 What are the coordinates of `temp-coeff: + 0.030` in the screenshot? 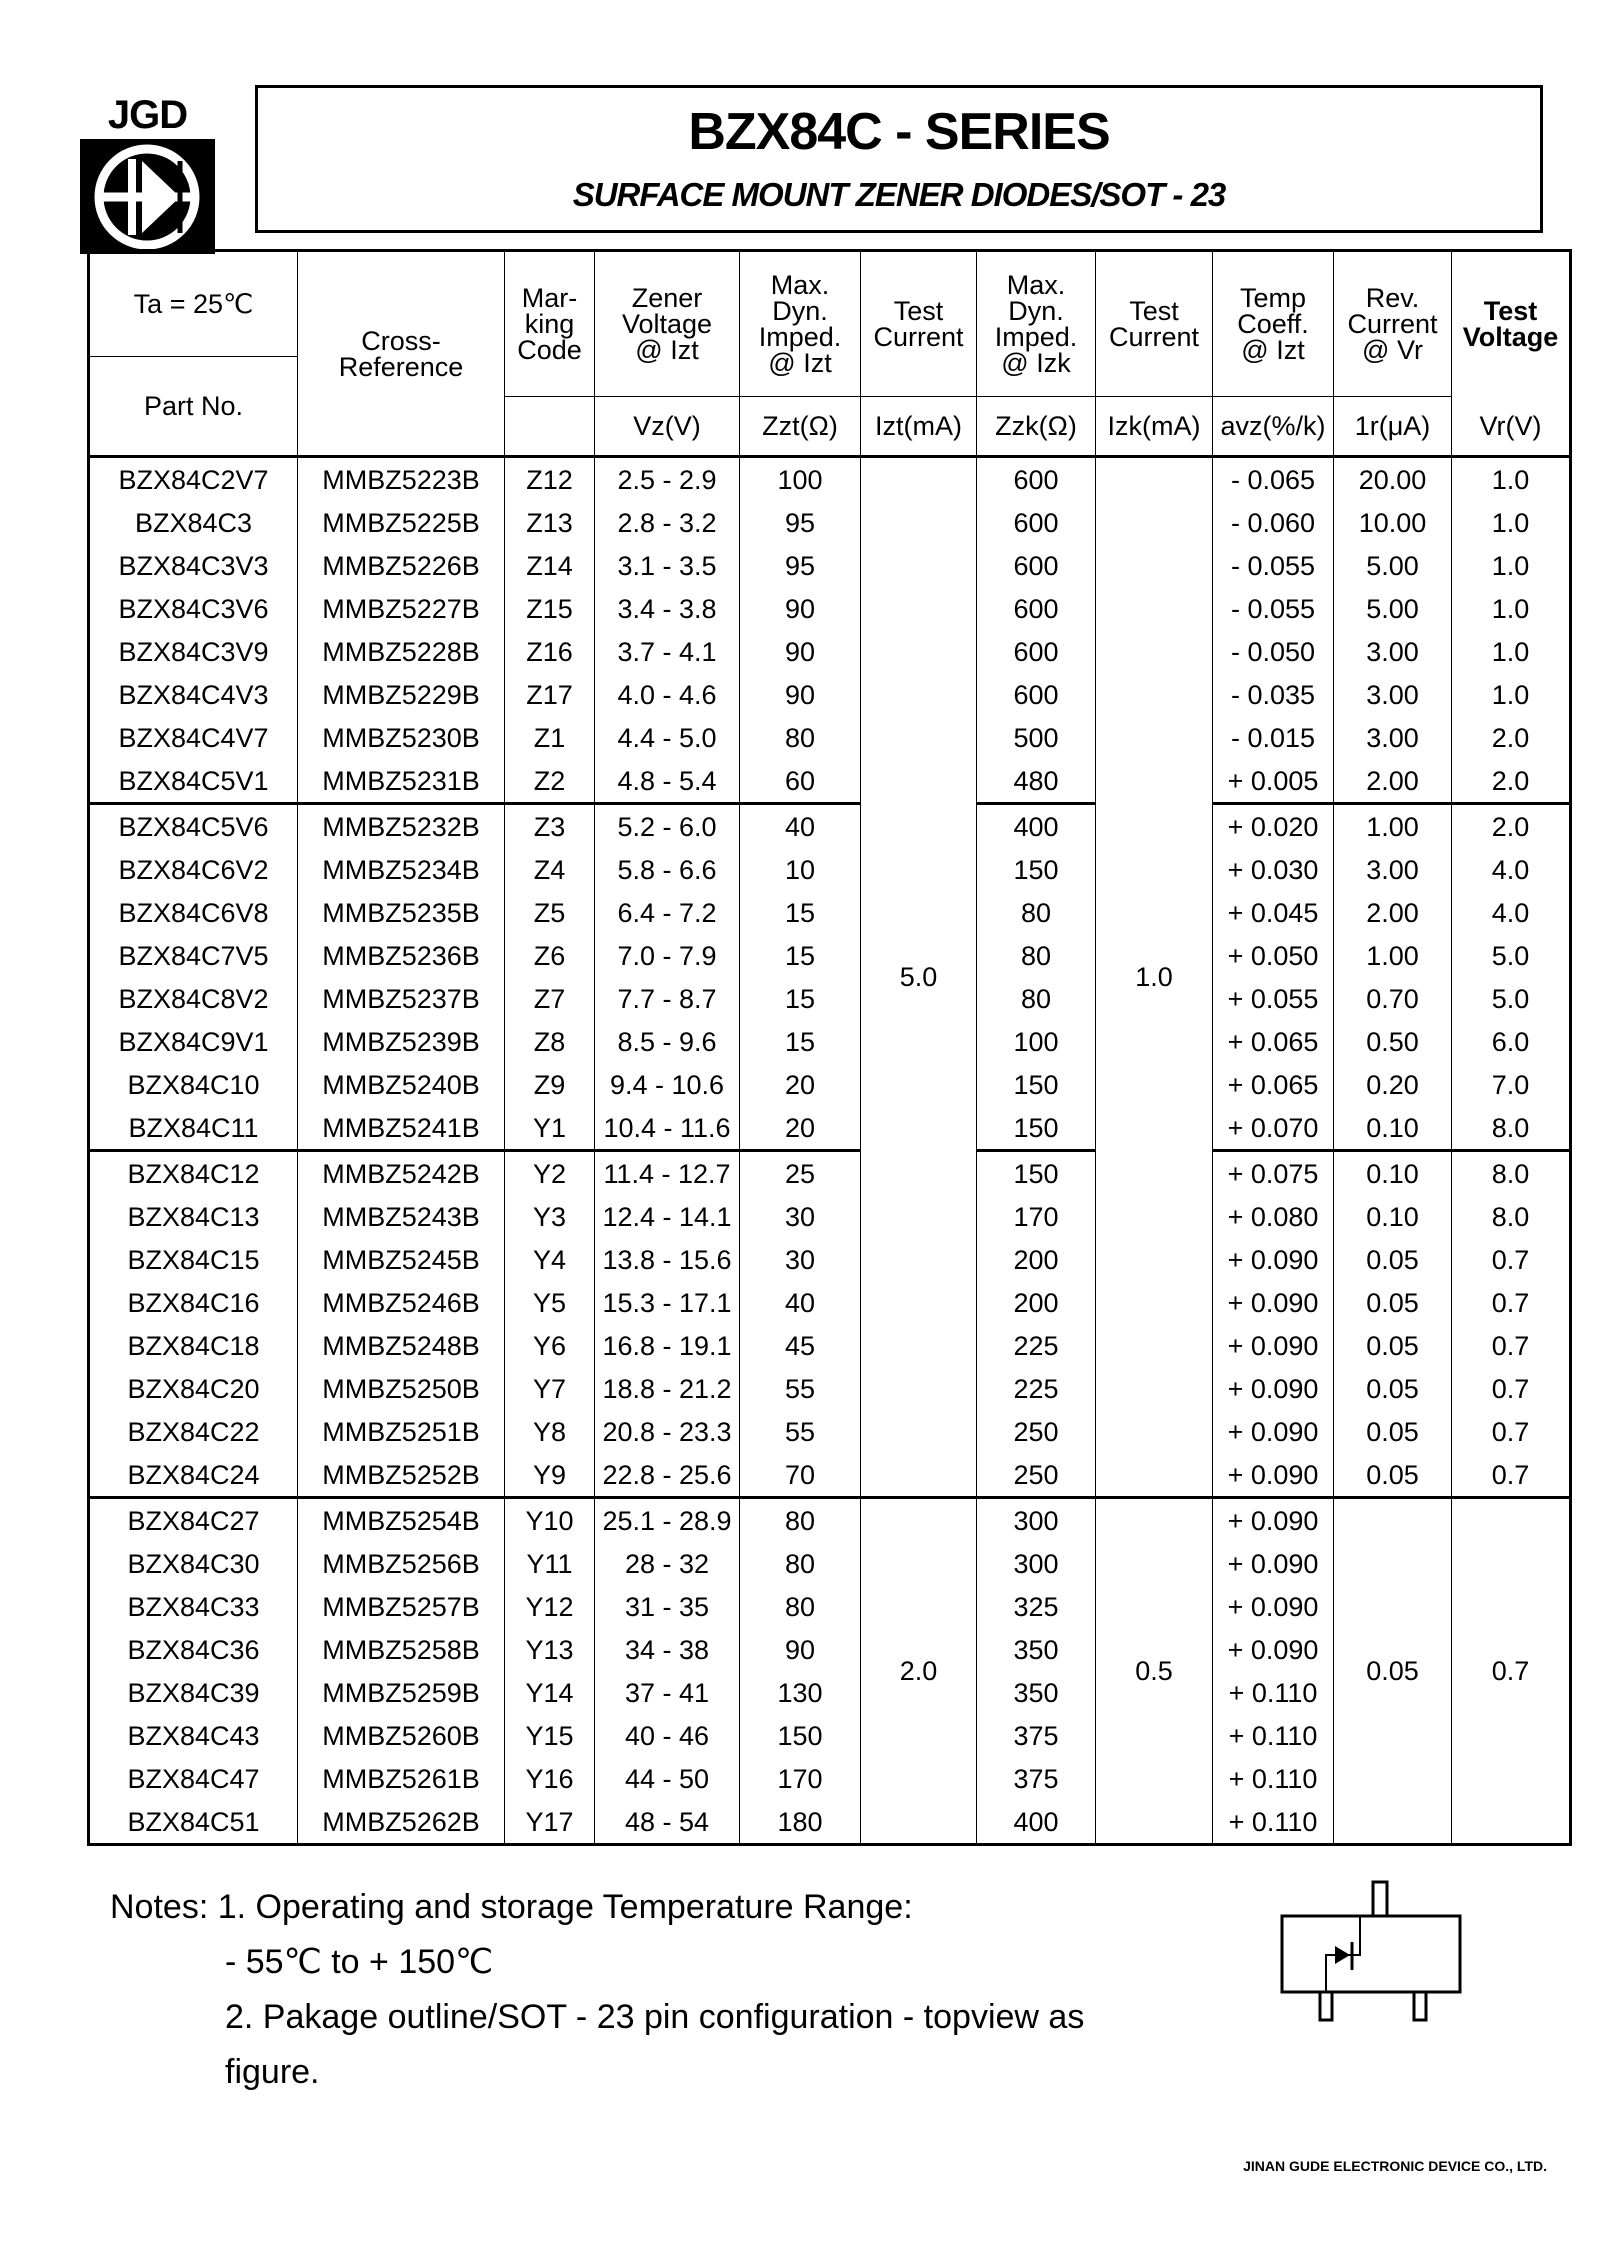 It's located at (1273, 869).